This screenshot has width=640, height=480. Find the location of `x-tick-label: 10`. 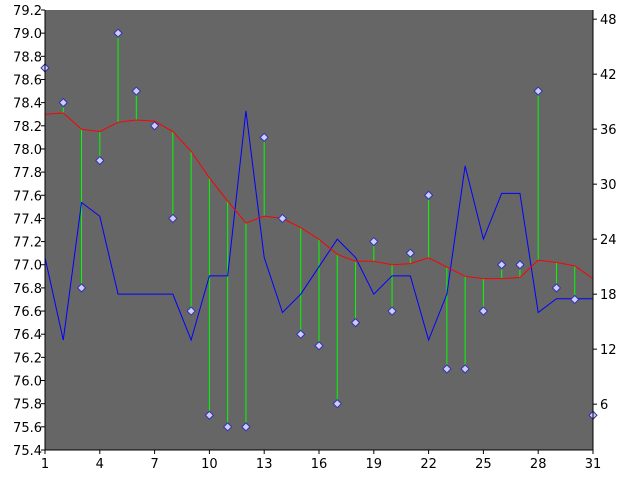

x-tick-label: 10 is located at coordinates (209, 464).